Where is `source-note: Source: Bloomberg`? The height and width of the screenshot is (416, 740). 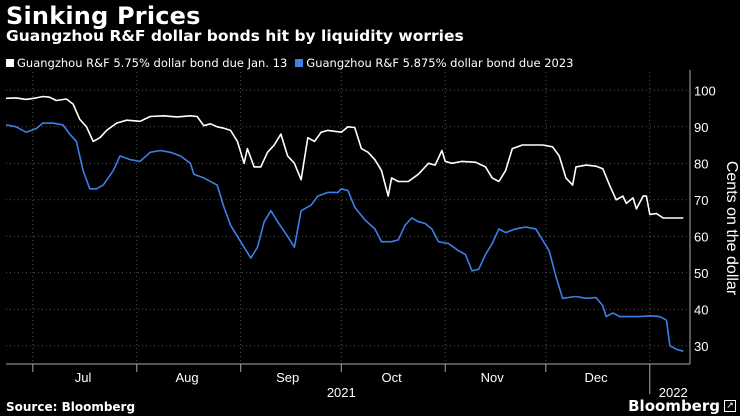
source-note: Source: Bloomberg is located at coordinates (71, 407).